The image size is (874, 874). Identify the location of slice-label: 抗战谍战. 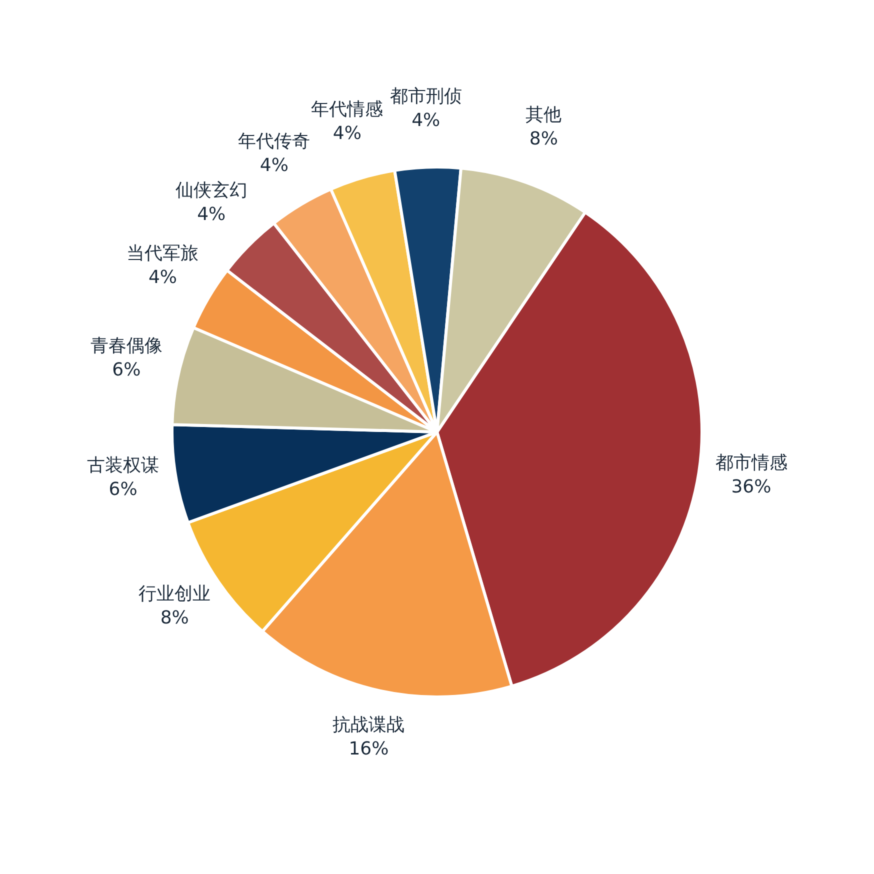
(368, 725).